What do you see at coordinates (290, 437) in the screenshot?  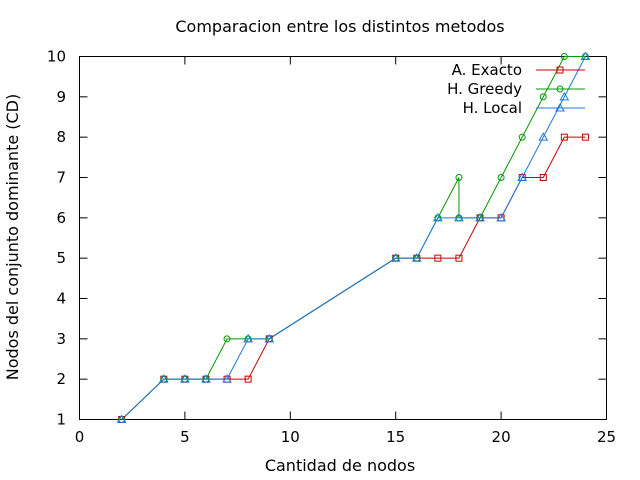 I see `x-tick-label: 10` at bounding box center [290, 437].